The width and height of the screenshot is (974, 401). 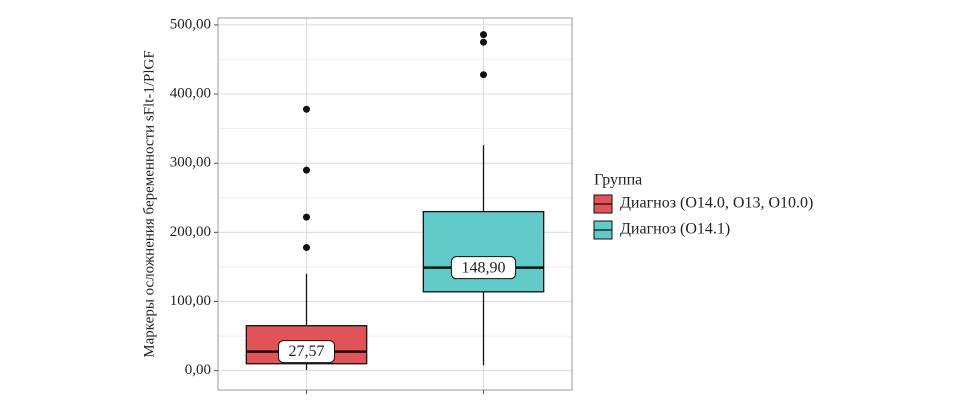 I want to click on value-label: 27,57, so click(x=307, y=351).